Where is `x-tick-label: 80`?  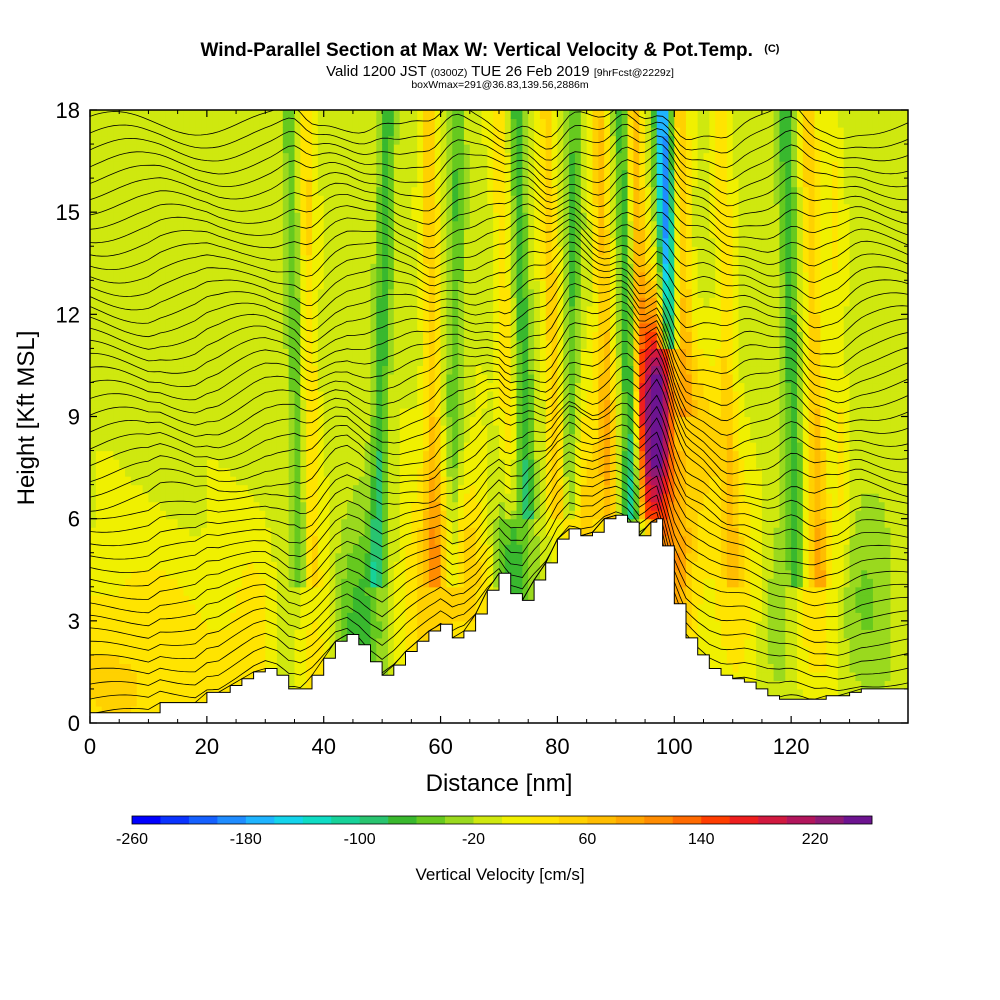 x-tick-label: 80 is located at coordinates (557, 746).